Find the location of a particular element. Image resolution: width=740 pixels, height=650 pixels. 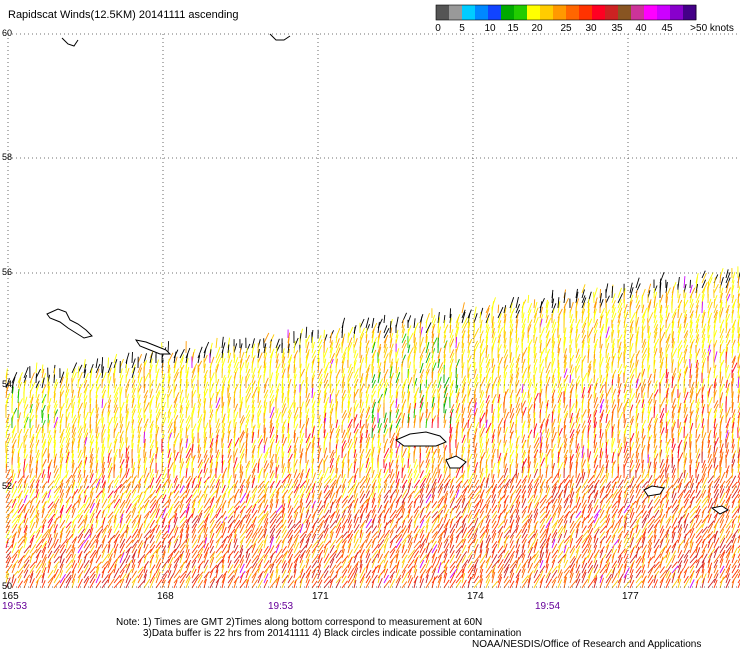

color-scale-label: 5 is located at coordinates (462, 28).